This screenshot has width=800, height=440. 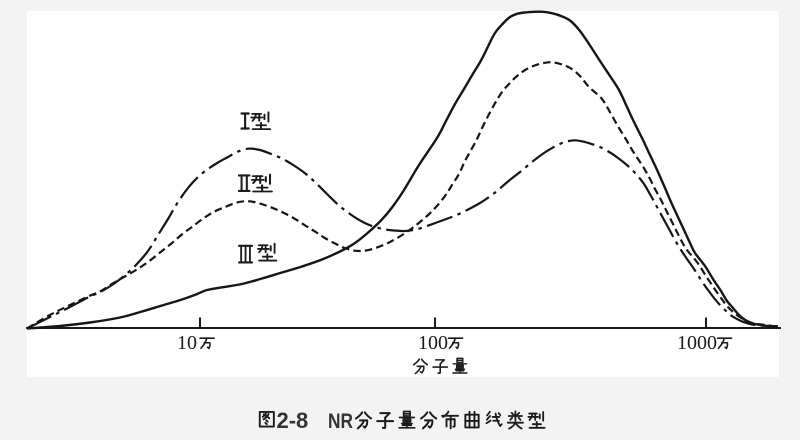 What do you see at coordinates (340, 421) in the screenshot?
I see `svg-text: NR` at bounding box center [340, 421].